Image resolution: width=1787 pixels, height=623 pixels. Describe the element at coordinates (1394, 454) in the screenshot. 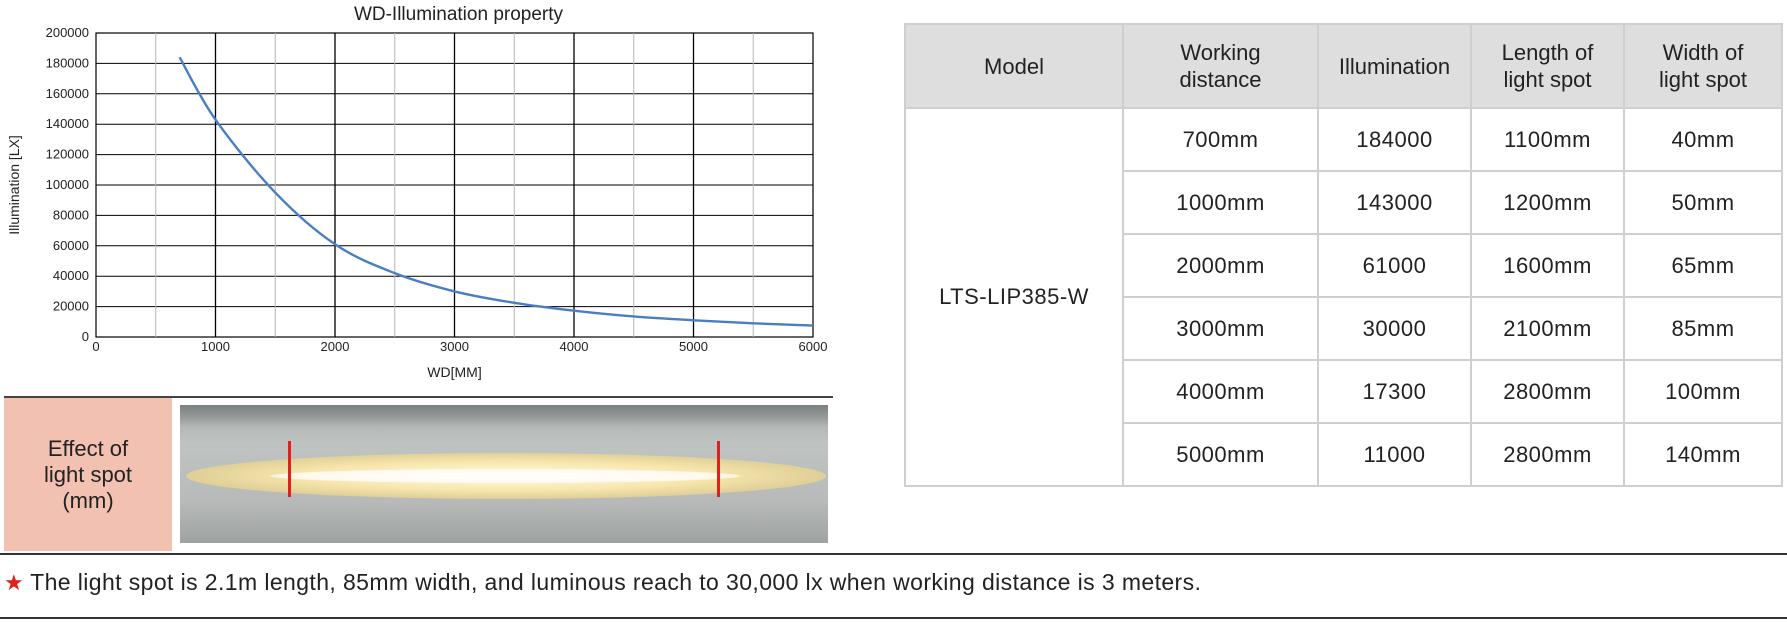

I see `cell-illumination: 11000` at that location.